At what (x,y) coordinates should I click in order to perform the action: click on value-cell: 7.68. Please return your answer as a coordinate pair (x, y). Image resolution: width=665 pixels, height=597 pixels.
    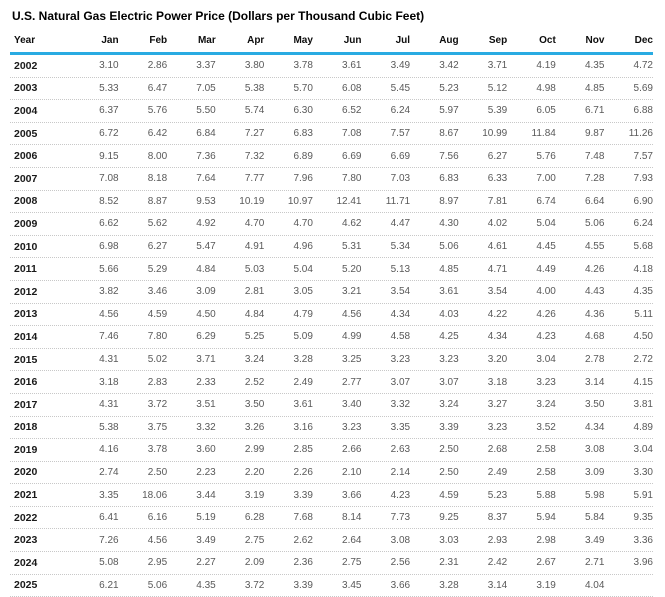
    Looking at the image, I should click on (303, 518).